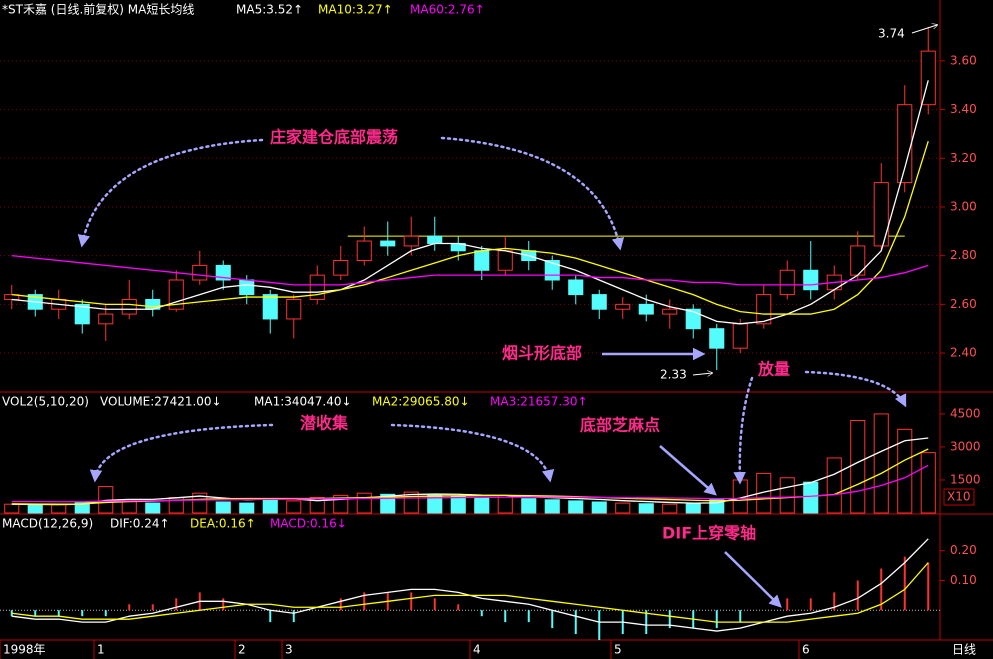 The image size is (993, 659). Describe the element at coordinates (963, 580) in the screenshot. I see `y-tick-label: 0.10` at that location.